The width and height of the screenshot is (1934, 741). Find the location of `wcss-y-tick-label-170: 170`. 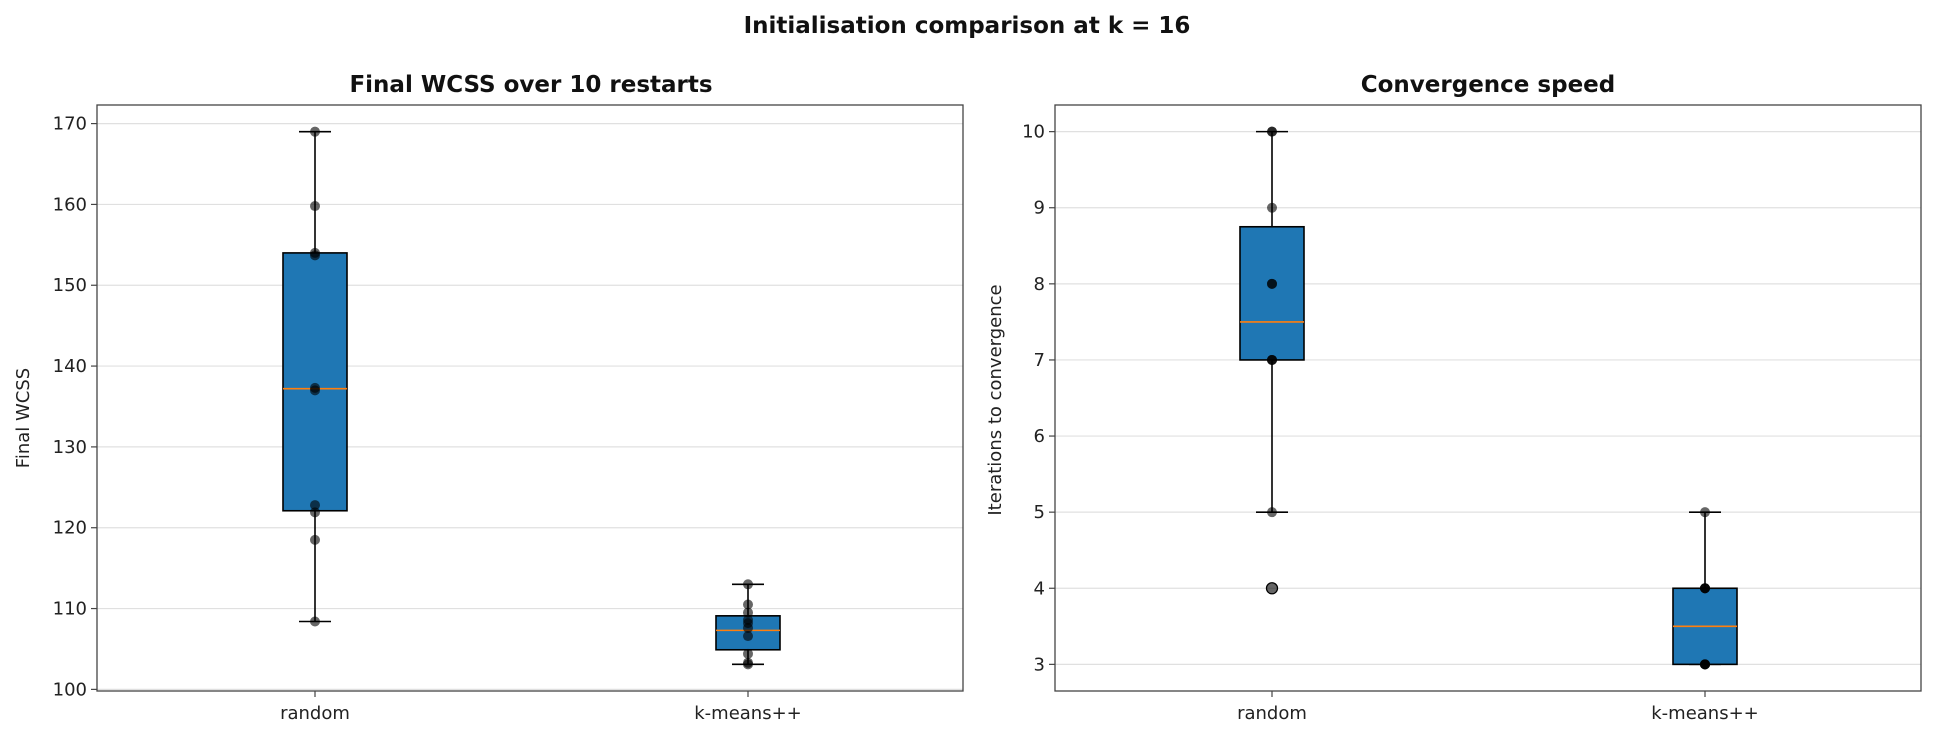

wcss-y-tick-label-170: 170 is located at coordinates (70, 124).